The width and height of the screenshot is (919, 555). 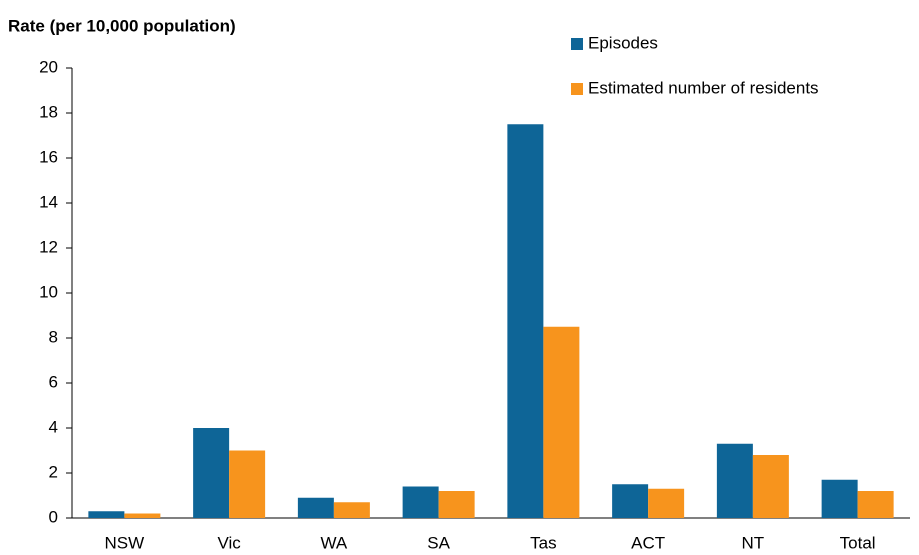 I want to click on y-tick-label: 12, so click(x=48, y=246).